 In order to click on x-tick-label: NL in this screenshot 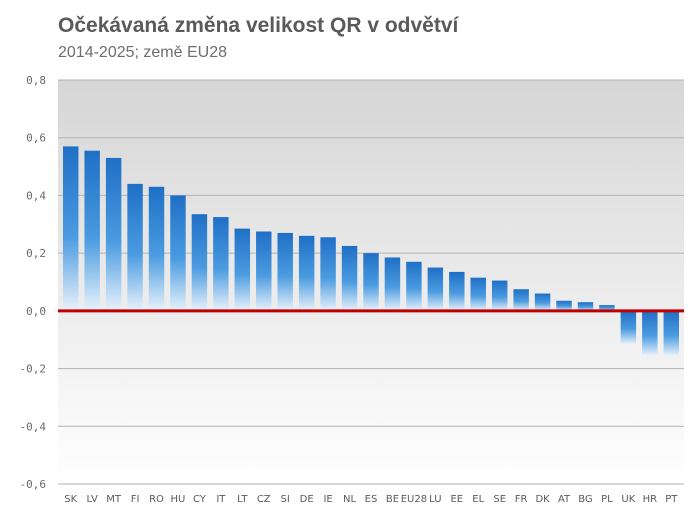, I will do `click(349, 499)`.